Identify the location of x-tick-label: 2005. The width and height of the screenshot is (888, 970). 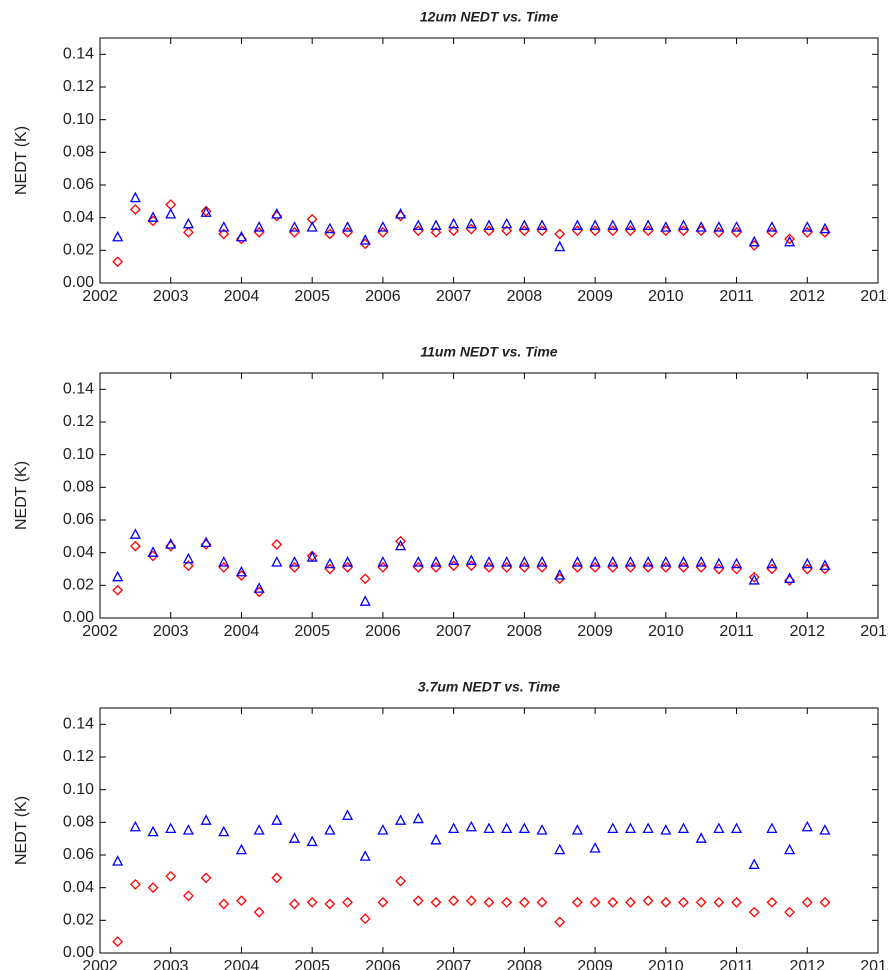
(312, 631).